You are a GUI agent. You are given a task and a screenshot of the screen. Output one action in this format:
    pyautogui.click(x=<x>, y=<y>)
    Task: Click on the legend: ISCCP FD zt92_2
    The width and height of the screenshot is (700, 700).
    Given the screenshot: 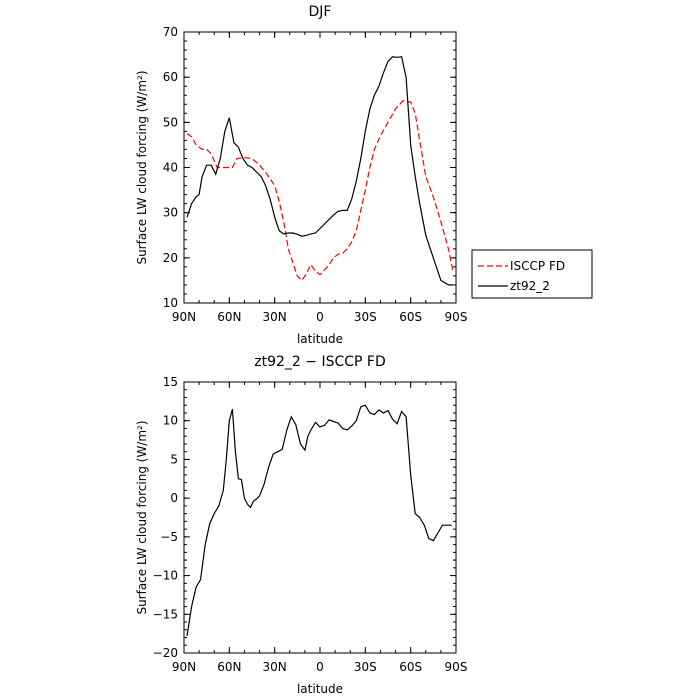 What is the action you would take?
    pyautogui.click(x=532, y=274)
    